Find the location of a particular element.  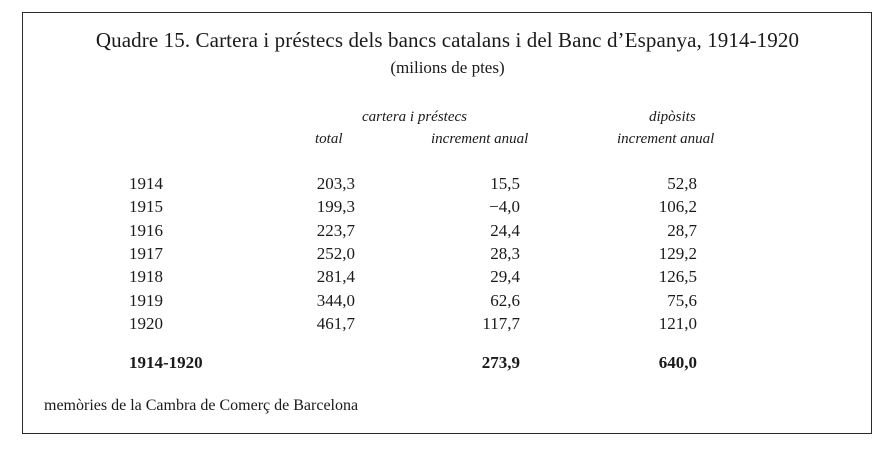

deposits-cell: 126,5 is located at coordinates (677, 276).